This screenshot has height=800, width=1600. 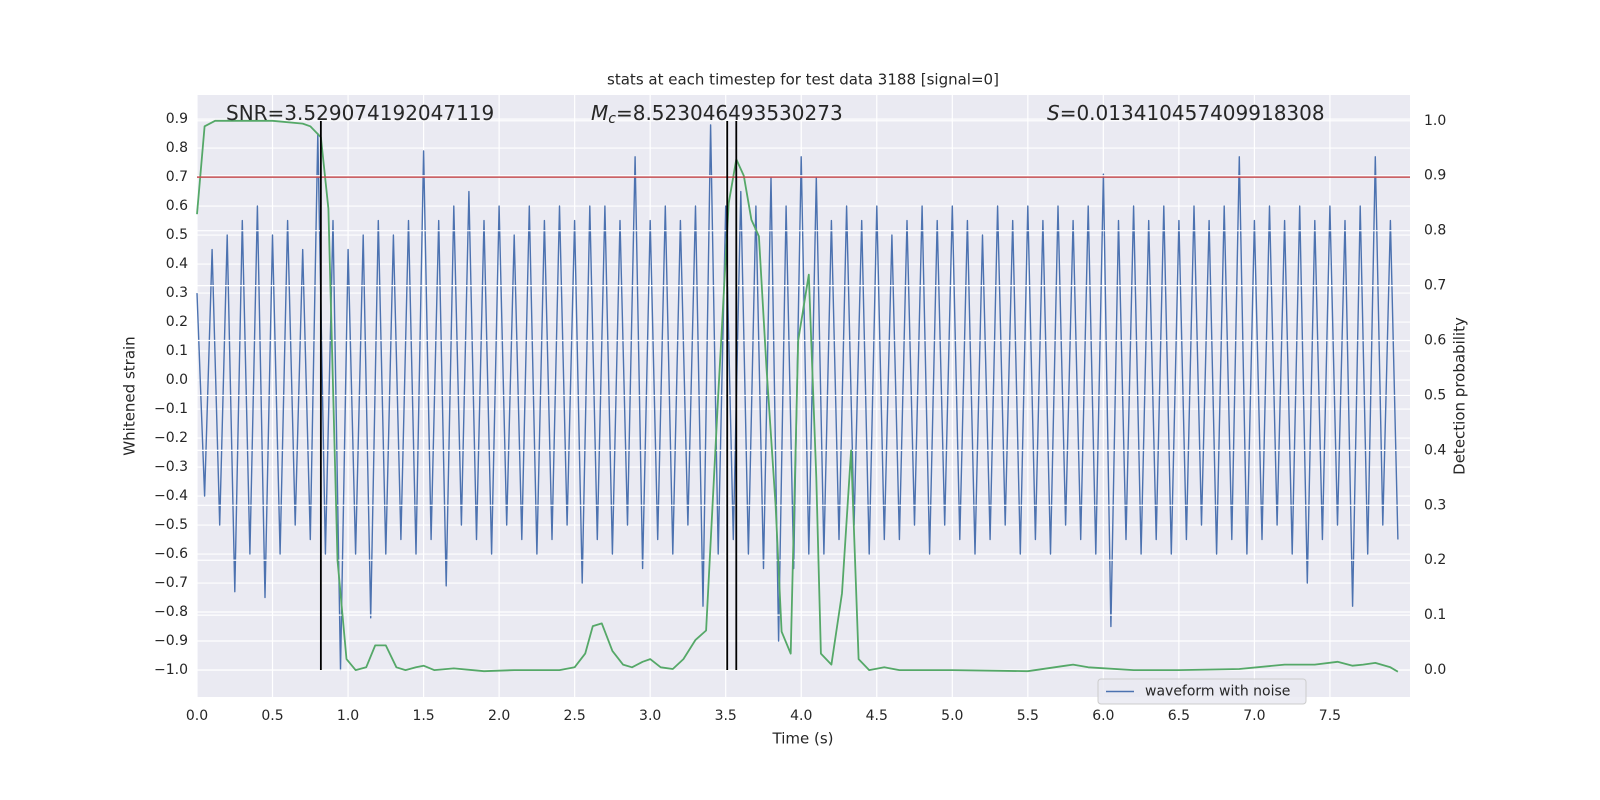 What do you see at coordinates (171, 641) in the screenshot?
I see `y-tick-label: −0.9` at bounding box center [171, 641].